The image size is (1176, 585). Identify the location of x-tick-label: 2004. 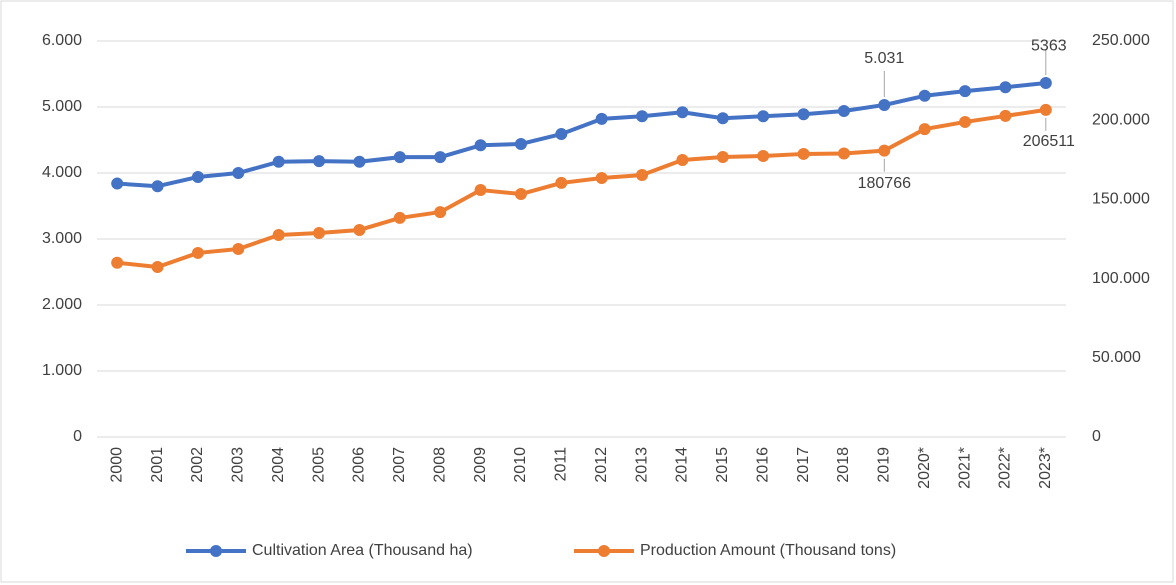
(278, 465).